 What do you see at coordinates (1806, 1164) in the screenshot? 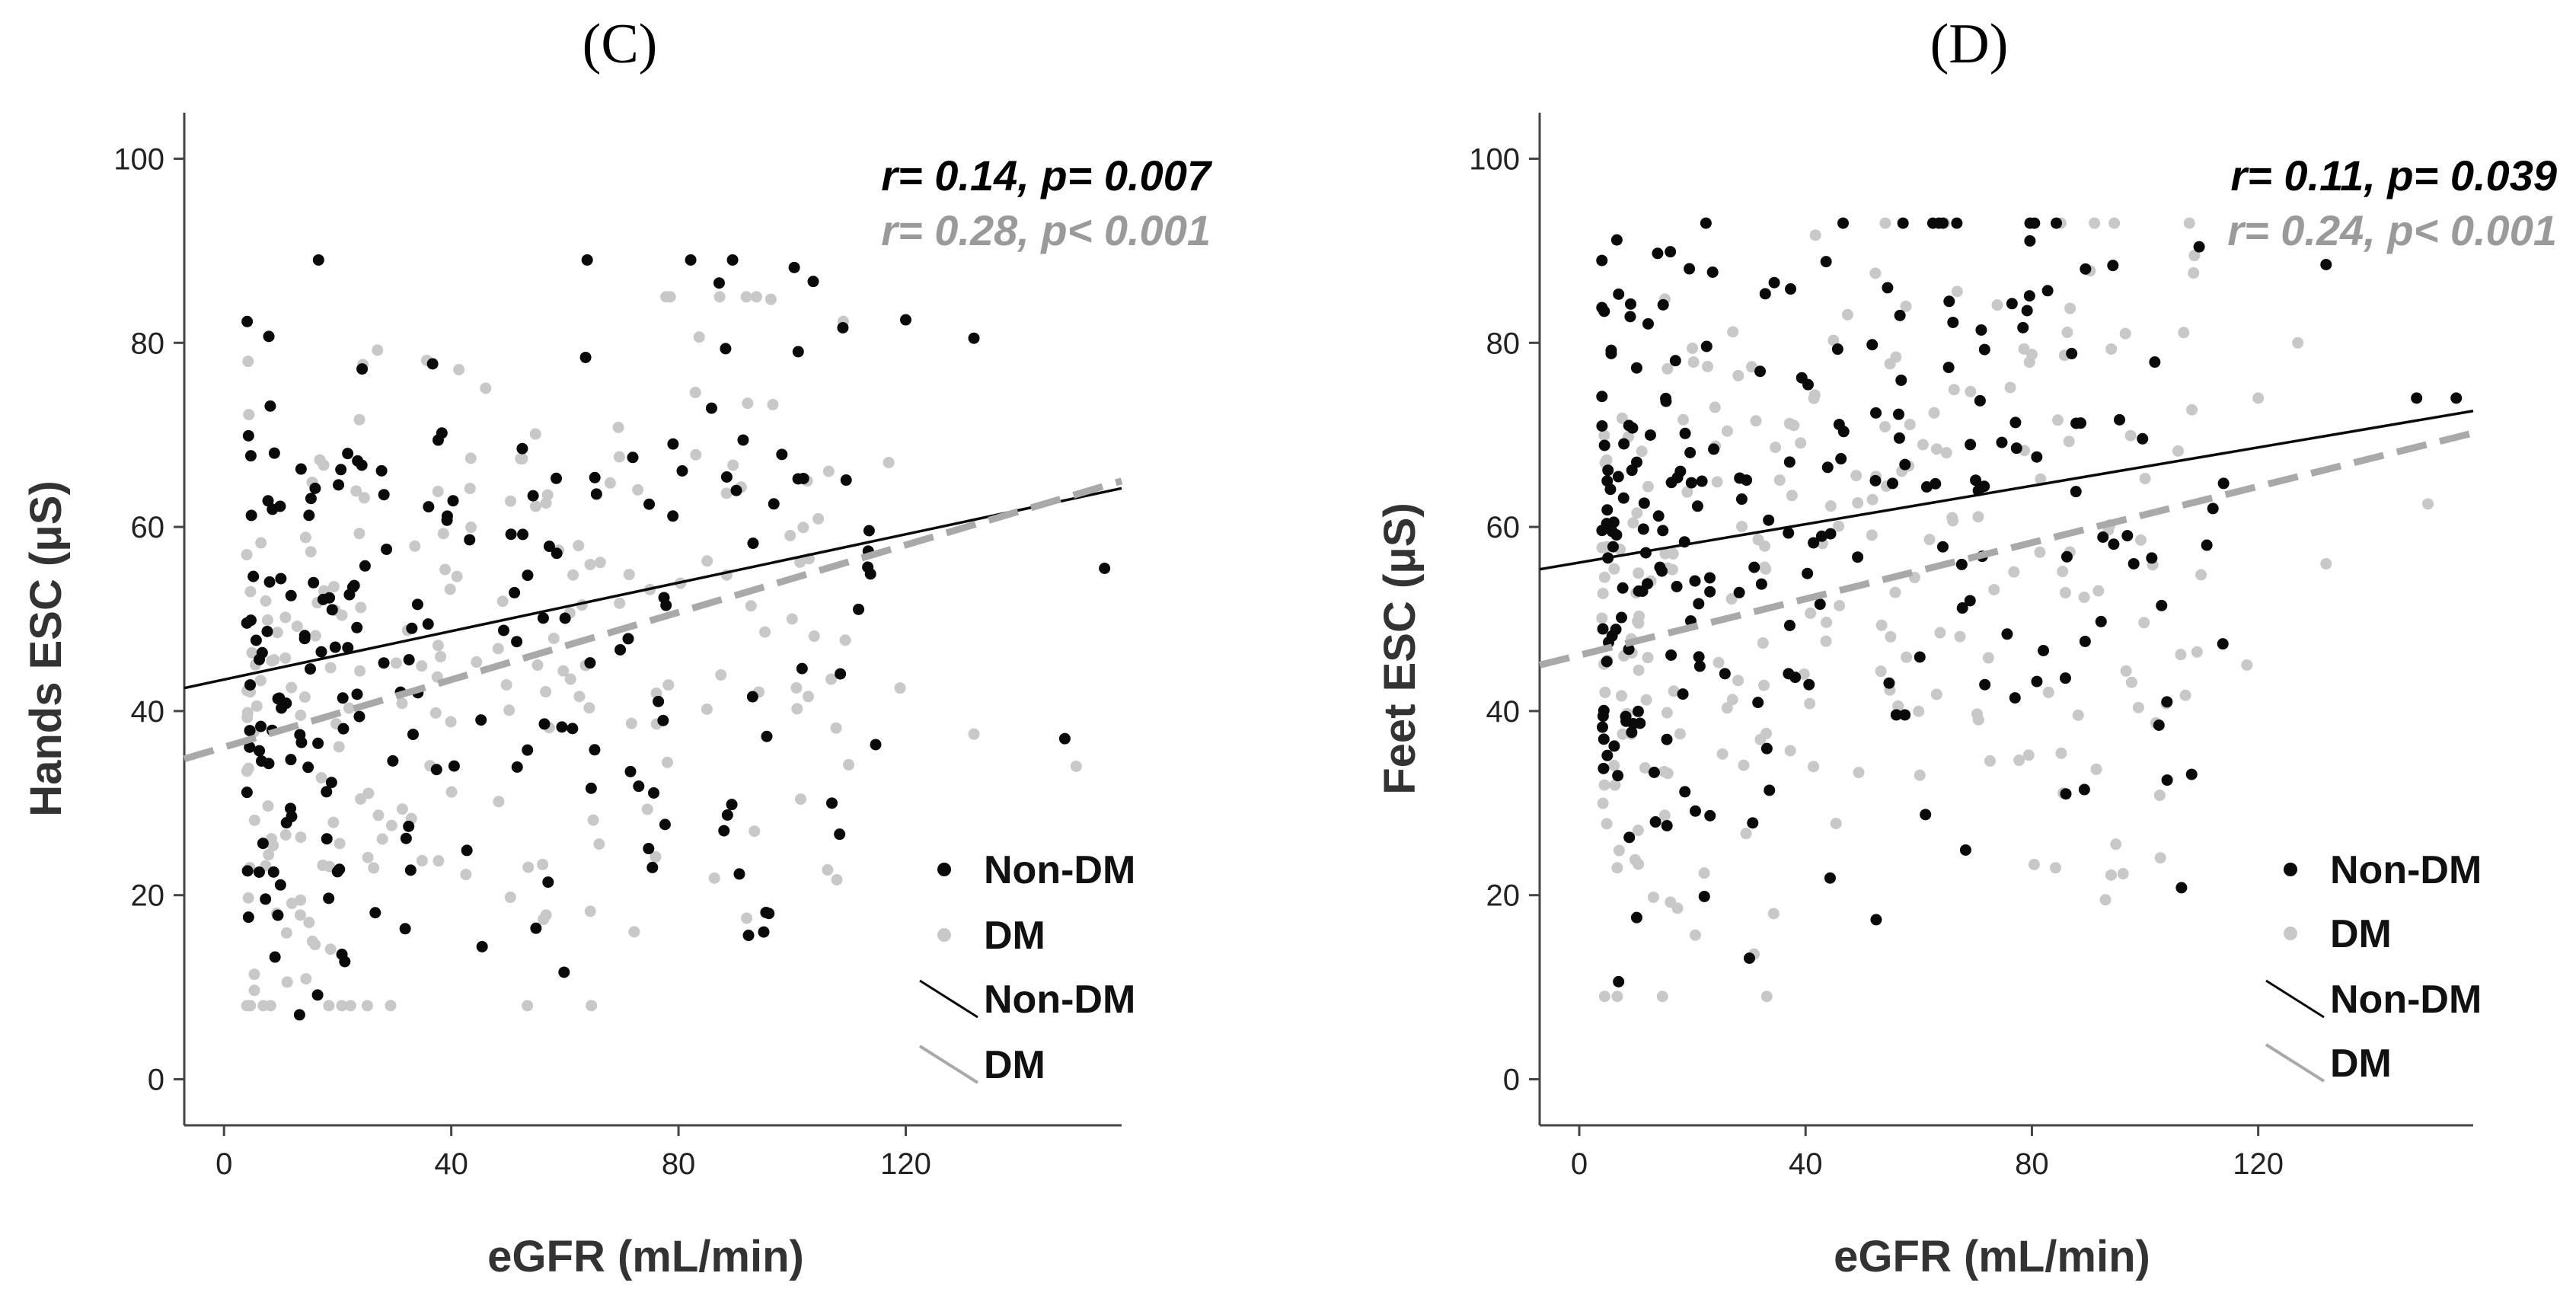
I see `x-tick-label: 40` at bounding box center [1806, 1164].